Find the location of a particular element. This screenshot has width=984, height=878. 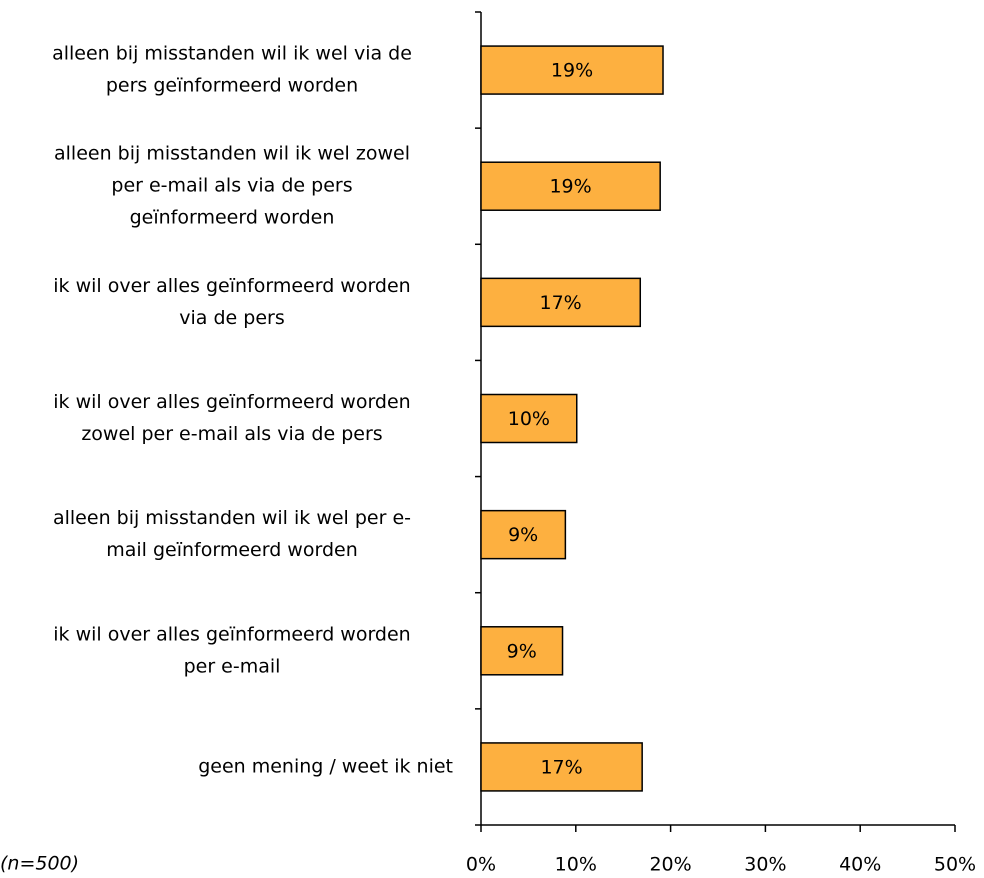

y-tick-label: via de pers is located at coordinates (231, 318).